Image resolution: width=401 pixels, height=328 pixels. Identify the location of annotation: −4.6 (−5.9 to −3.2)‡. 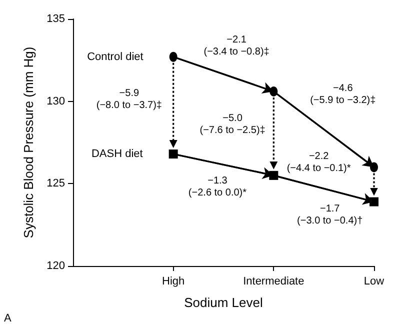
(343, 94).